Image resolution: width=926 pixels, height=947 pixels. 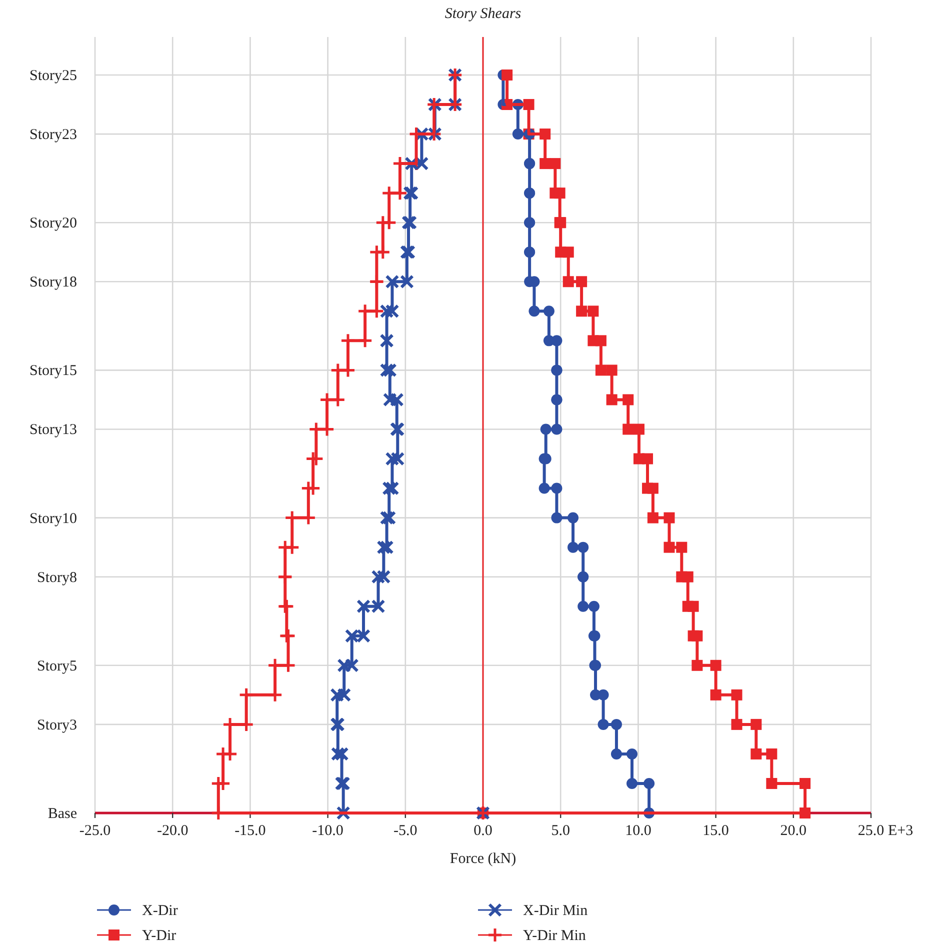 I want to click on y-tick-label: Story10, so click(x=53, y=518).